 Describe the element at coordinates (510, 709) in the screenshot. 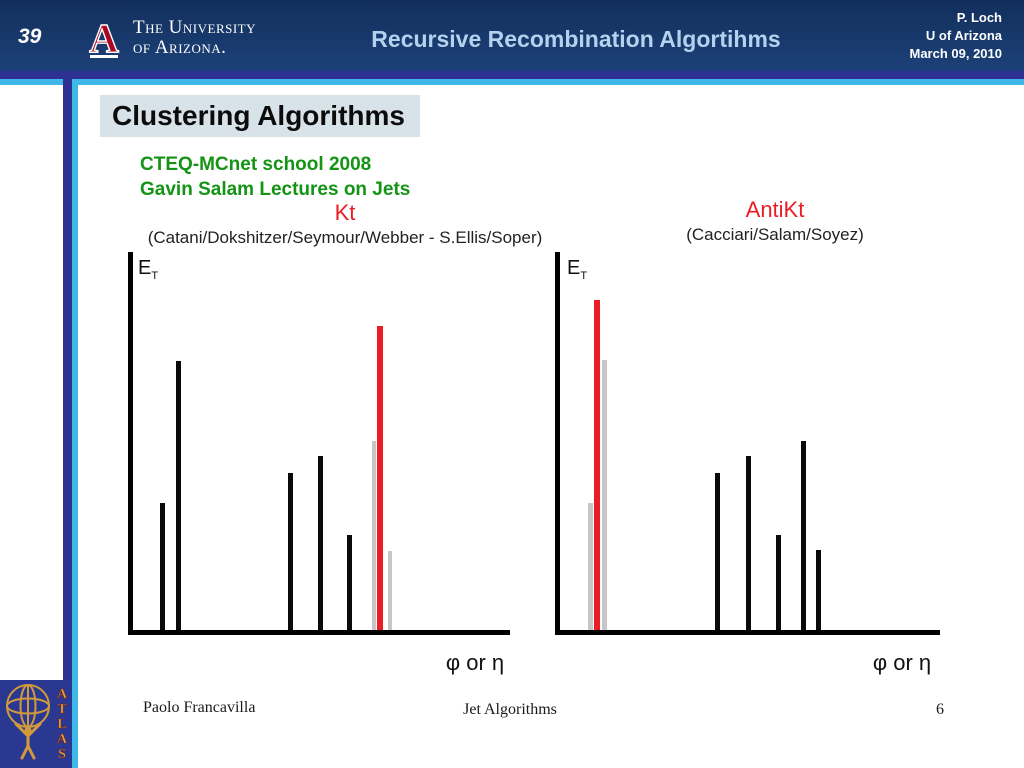

I see `footer-title: Jet Algorithms` at that location.